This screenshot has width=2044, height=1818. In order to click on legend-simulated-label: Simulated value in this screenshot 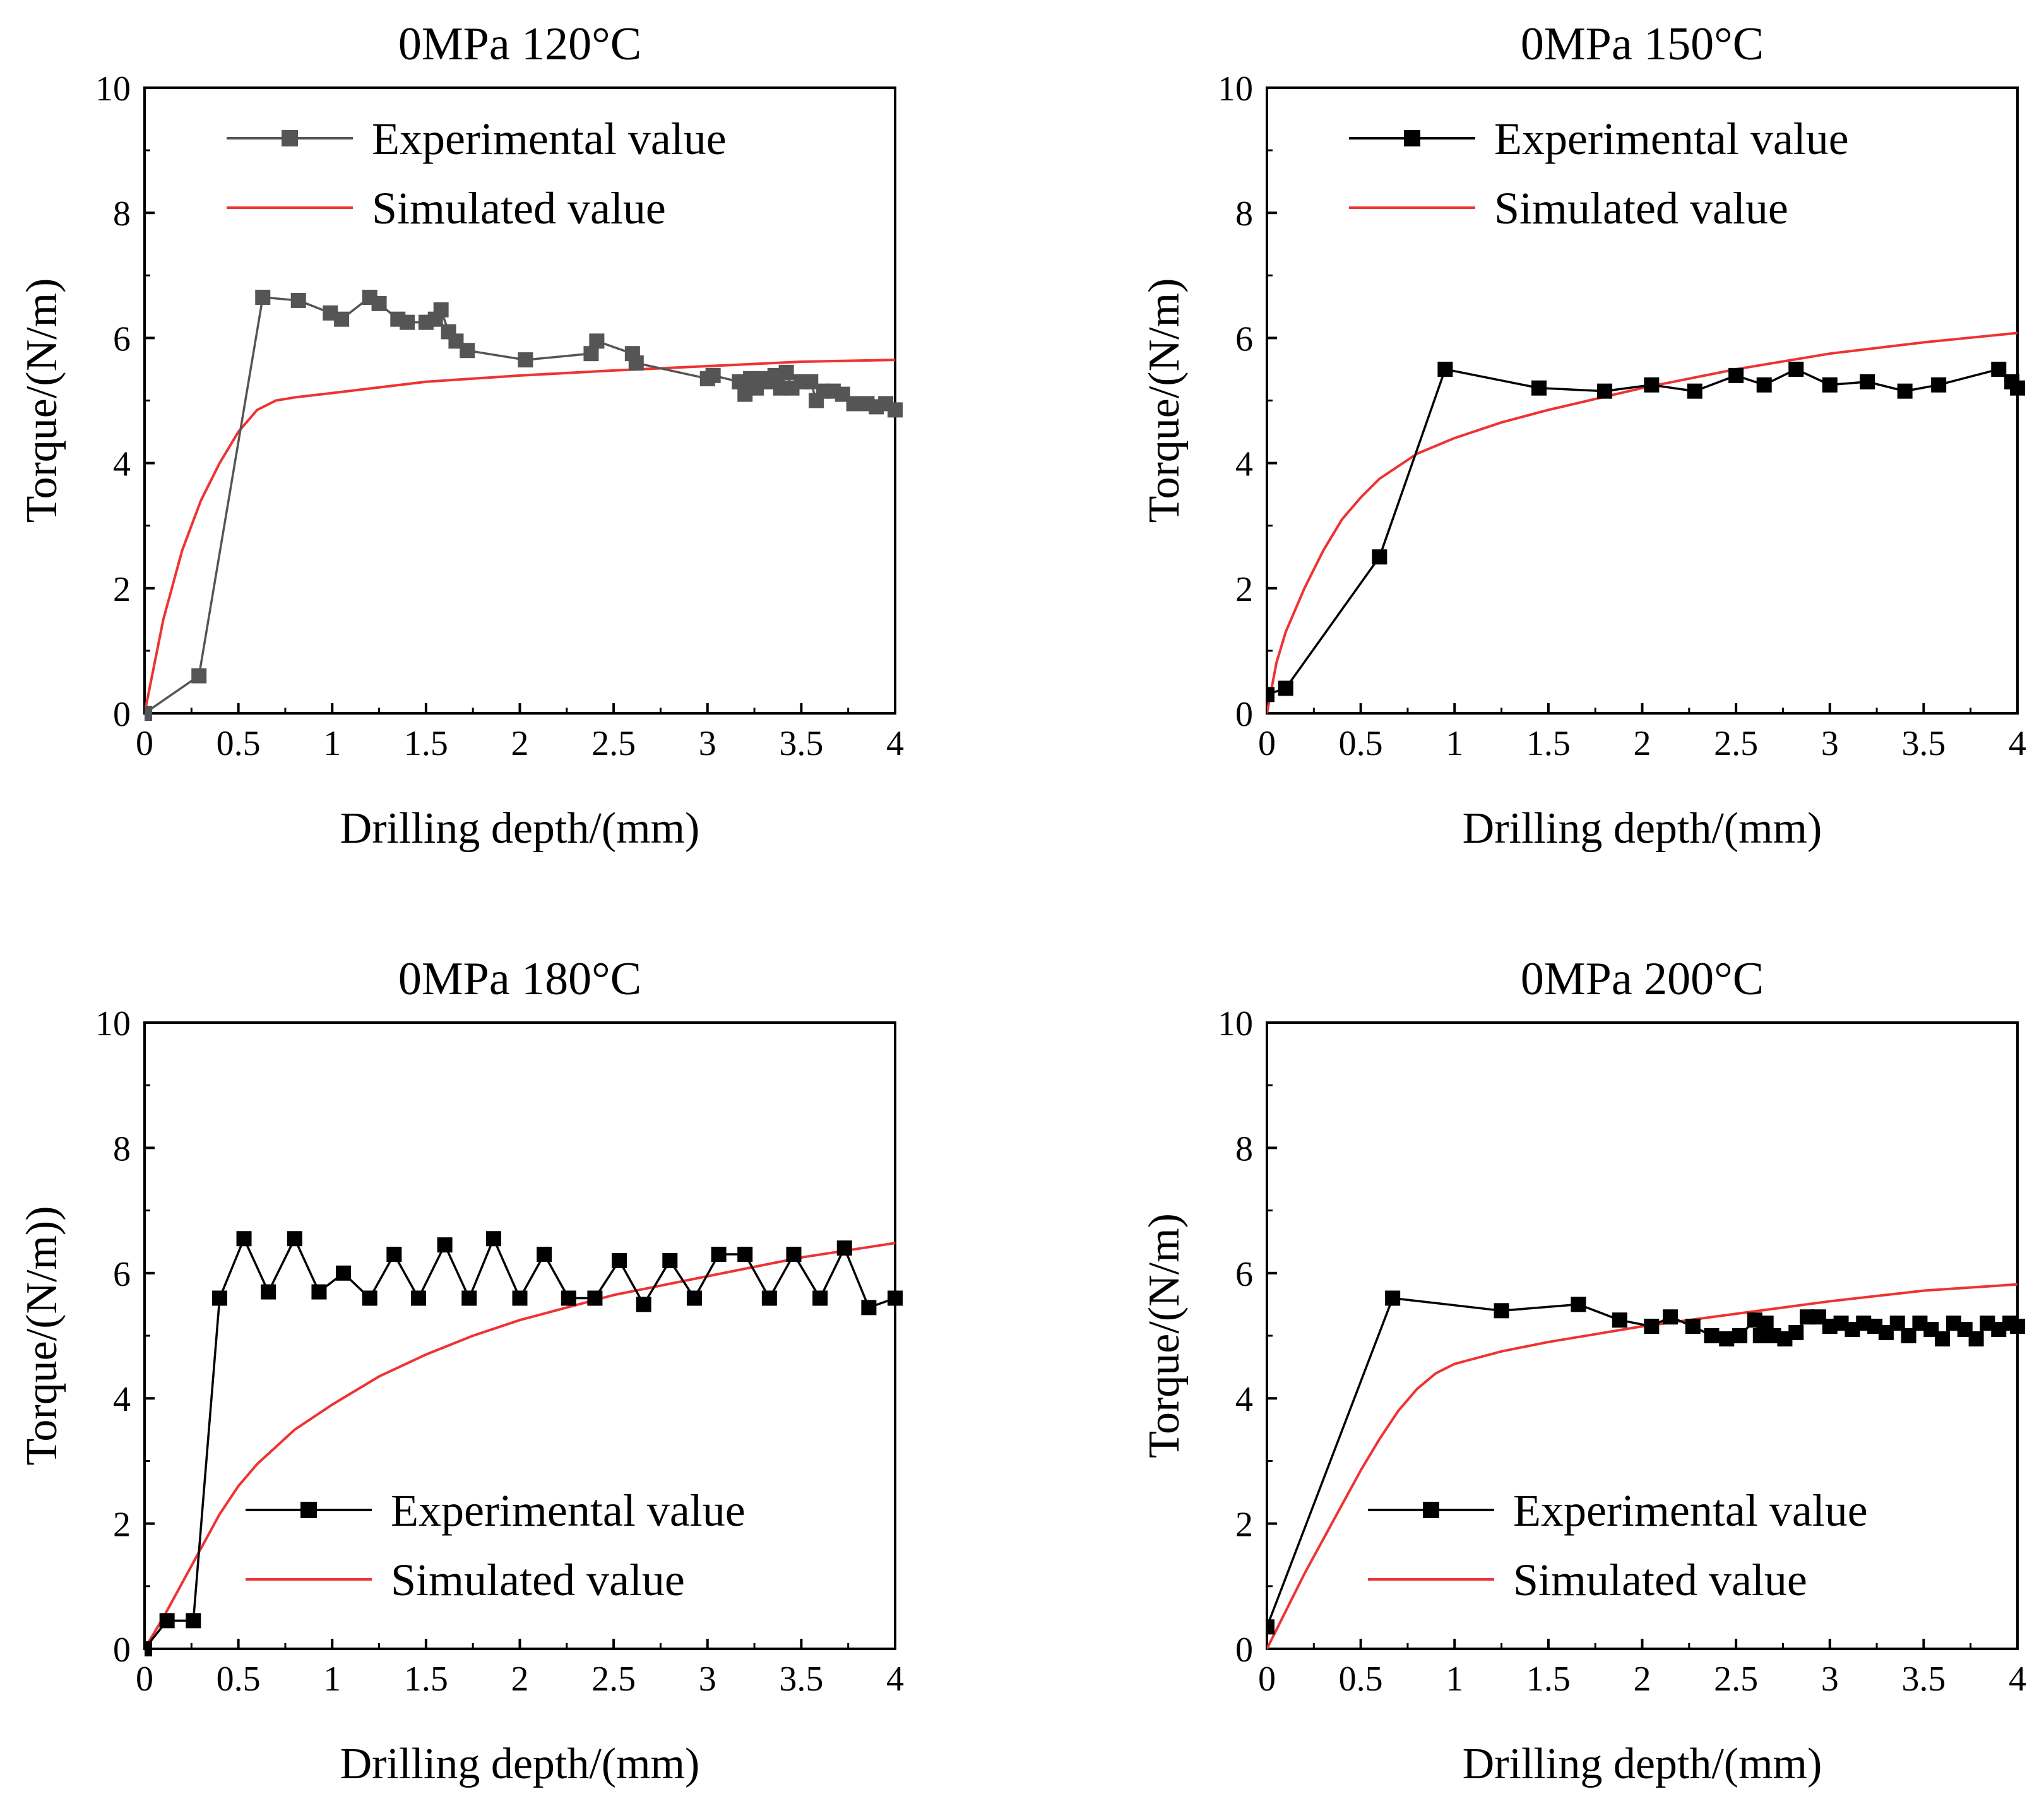, I will do `click(538, 1580)`.